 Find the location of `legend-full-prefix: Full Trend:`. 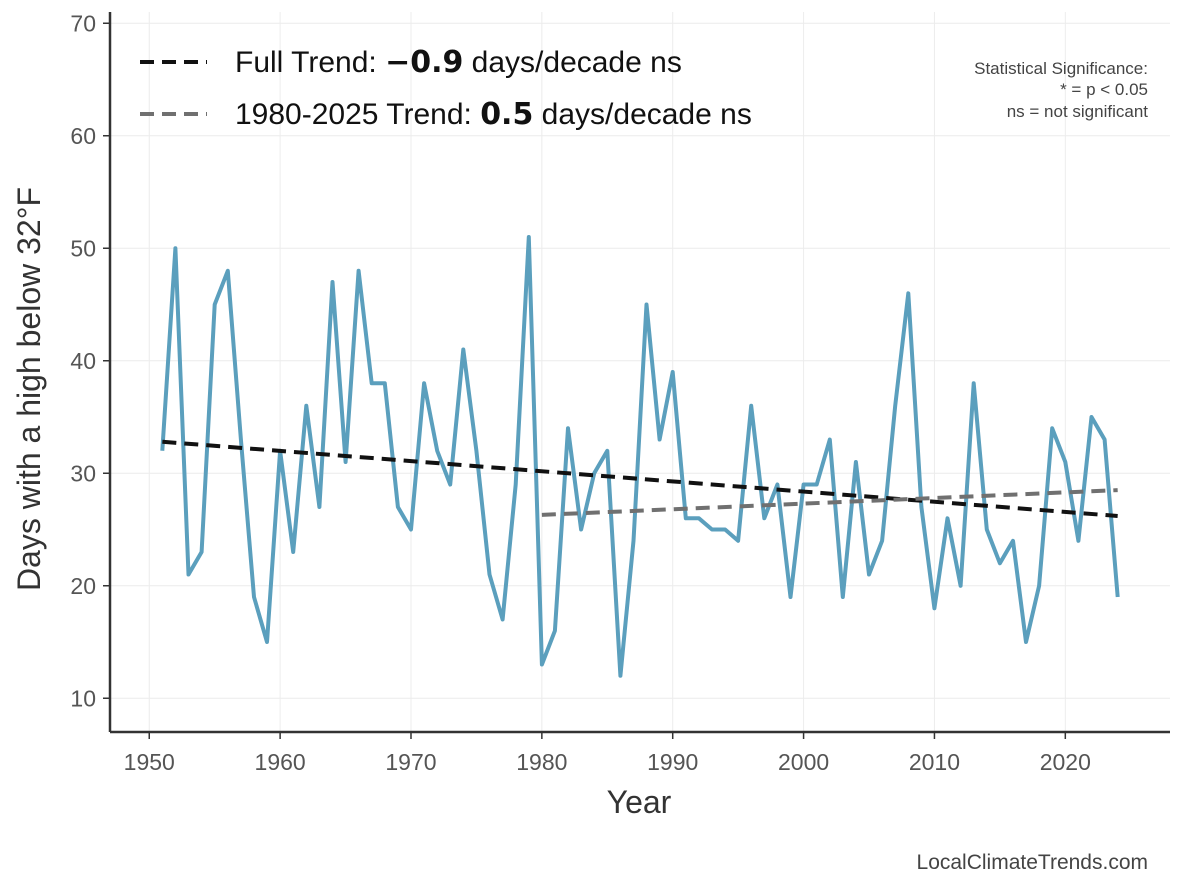

legend-full-prefix: Full Trend: is located at coordinates (310, 62).